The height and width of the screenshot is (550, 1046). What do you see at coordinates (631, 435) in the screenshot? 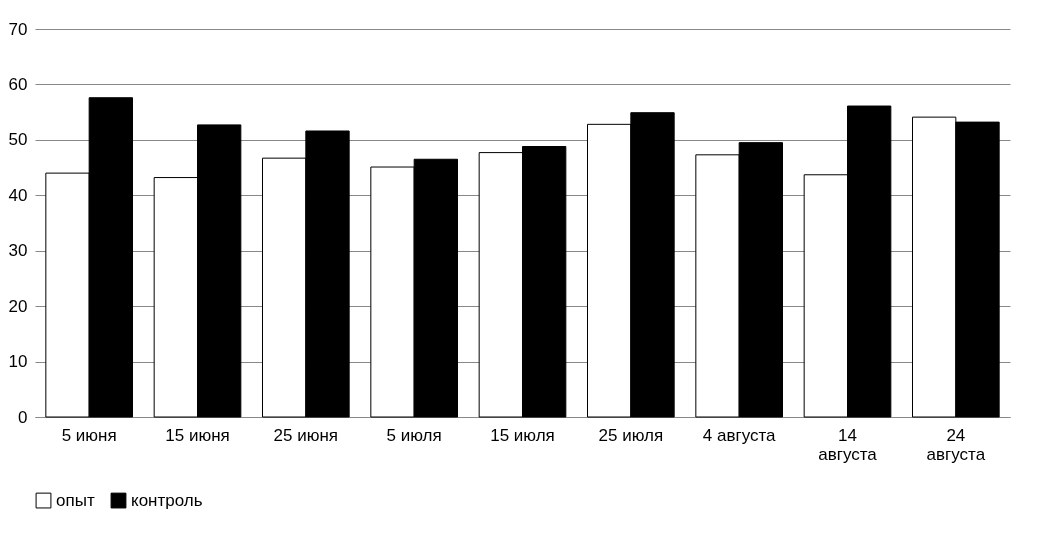
I see `x-tick-label: 25 июля` at bounding box center [631, 435].